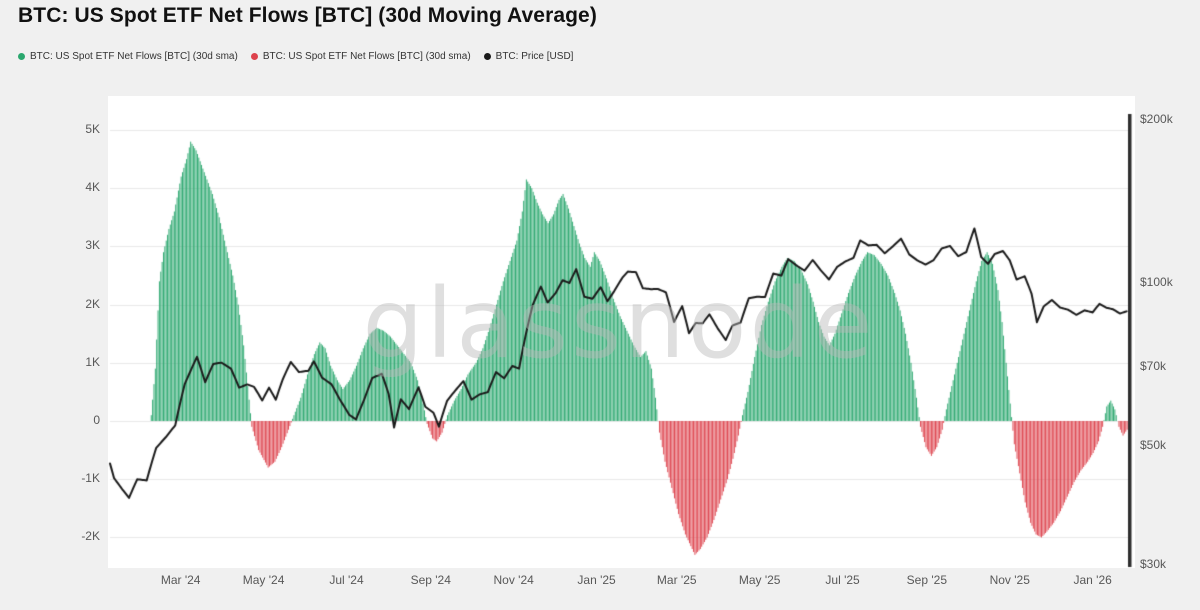 Image resolution: width=1200 pixels, height=610 pixels. What do you see at coordinates (596, 580) in the screenshot?
I see `x-axis-tick-label: Jan '25` at bounding box center [596, 580].